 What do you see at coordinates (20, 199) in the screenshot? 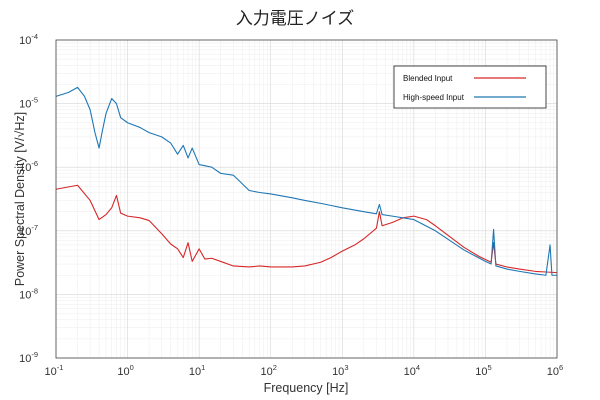
I see `y-axis-label: Power Spectral Density [V/√Hz]` at bounding box center [20, 199].